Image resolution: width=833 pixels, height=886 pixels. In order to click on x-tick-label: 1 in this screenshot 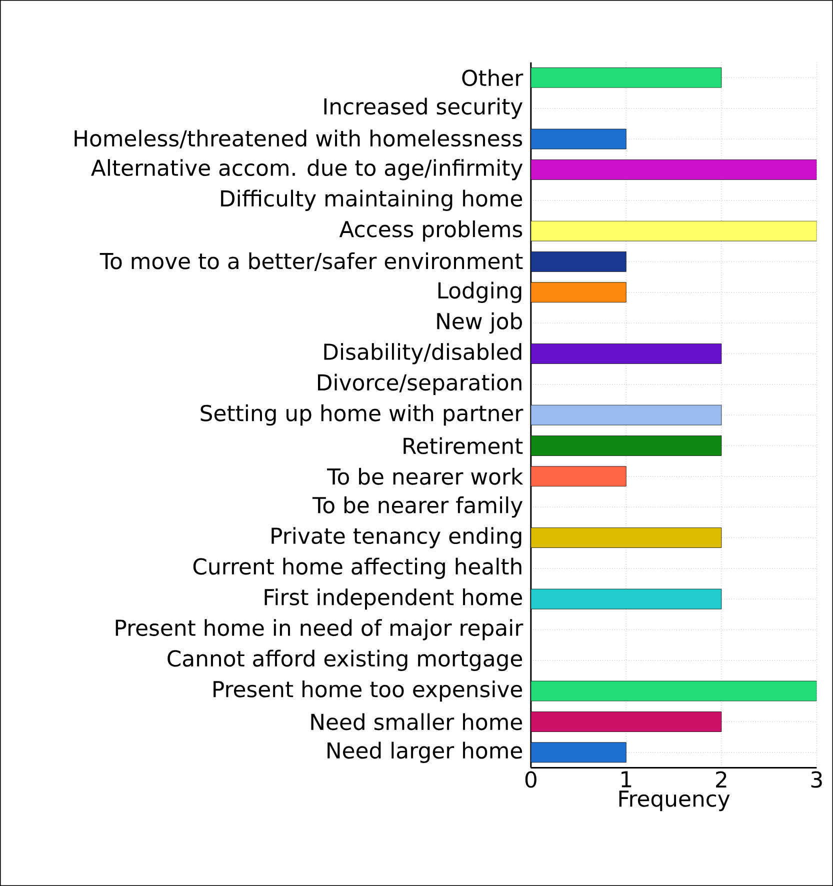, I will do `click(627, 779)`.